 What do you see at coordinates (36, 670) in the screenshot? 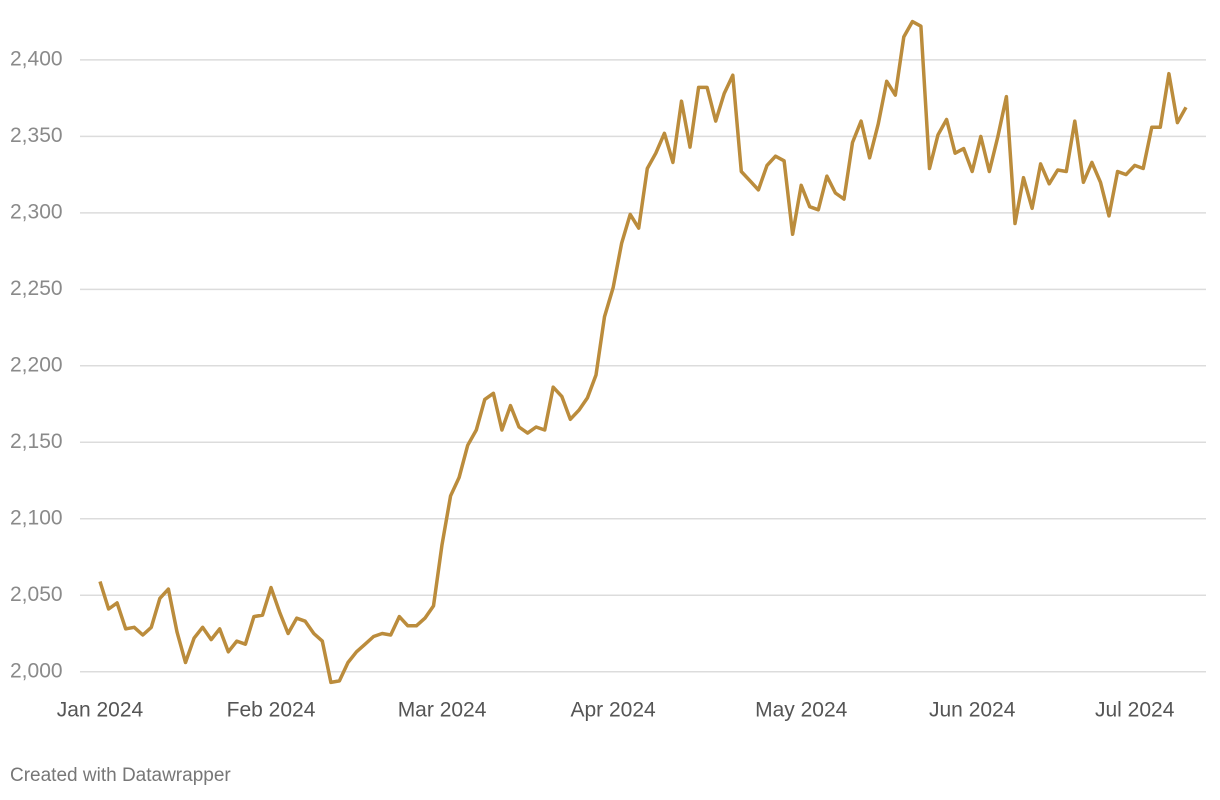
I see `y-tick-label: 2,000` at bounding box center [36, 670].